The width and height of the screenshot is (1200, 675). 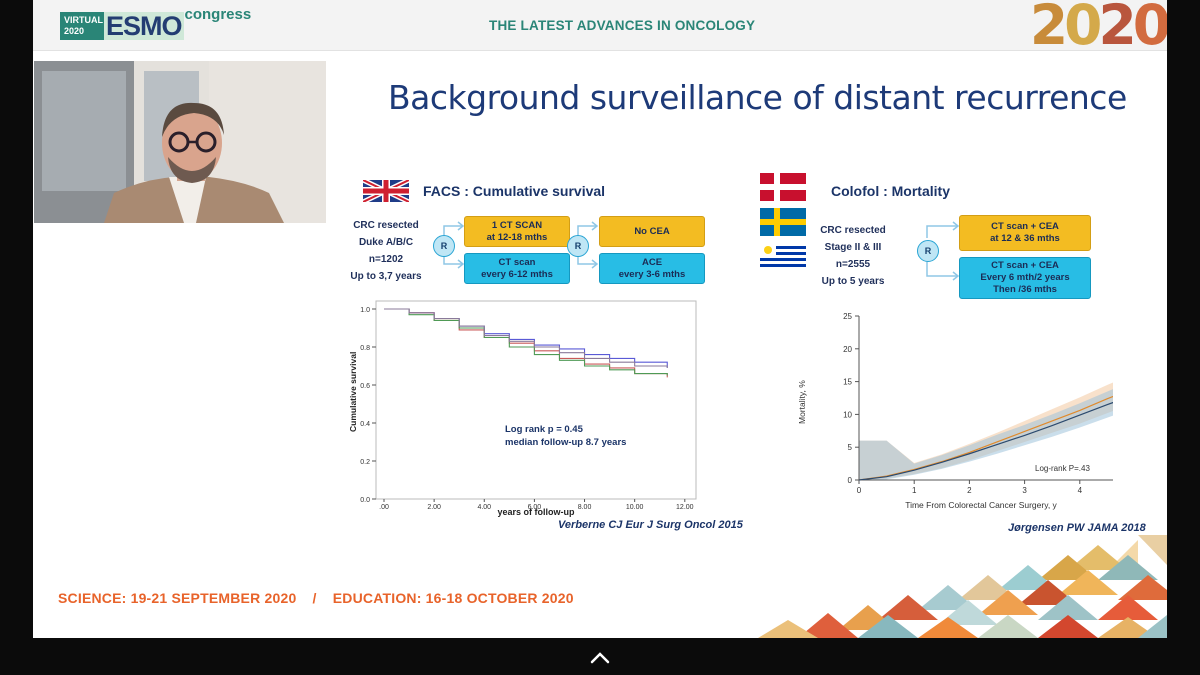 What do you see at coordinates (783, 187) in the screenshot?
I see `denmark-flag-icon` at bounding box center [783, 187].